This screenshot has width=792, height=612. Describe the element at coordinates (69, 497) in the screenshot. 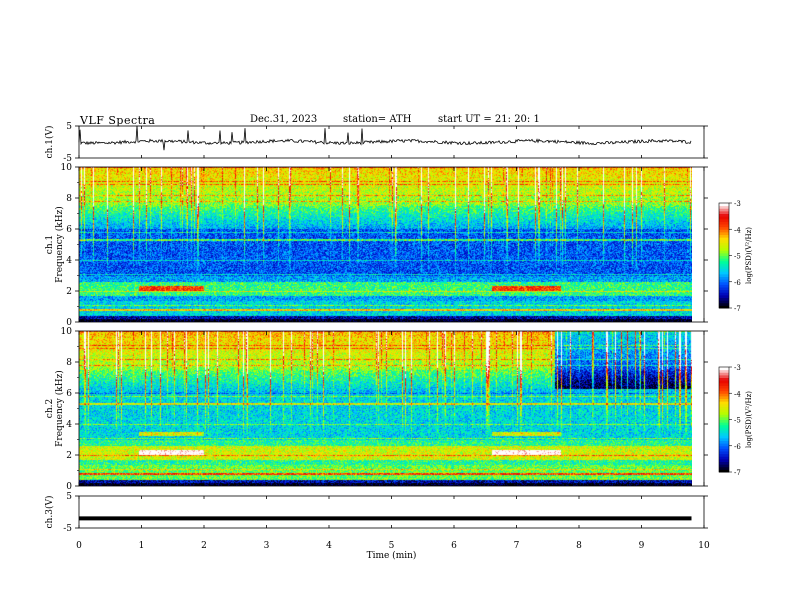

I see `ytick-label: 5` at that location.